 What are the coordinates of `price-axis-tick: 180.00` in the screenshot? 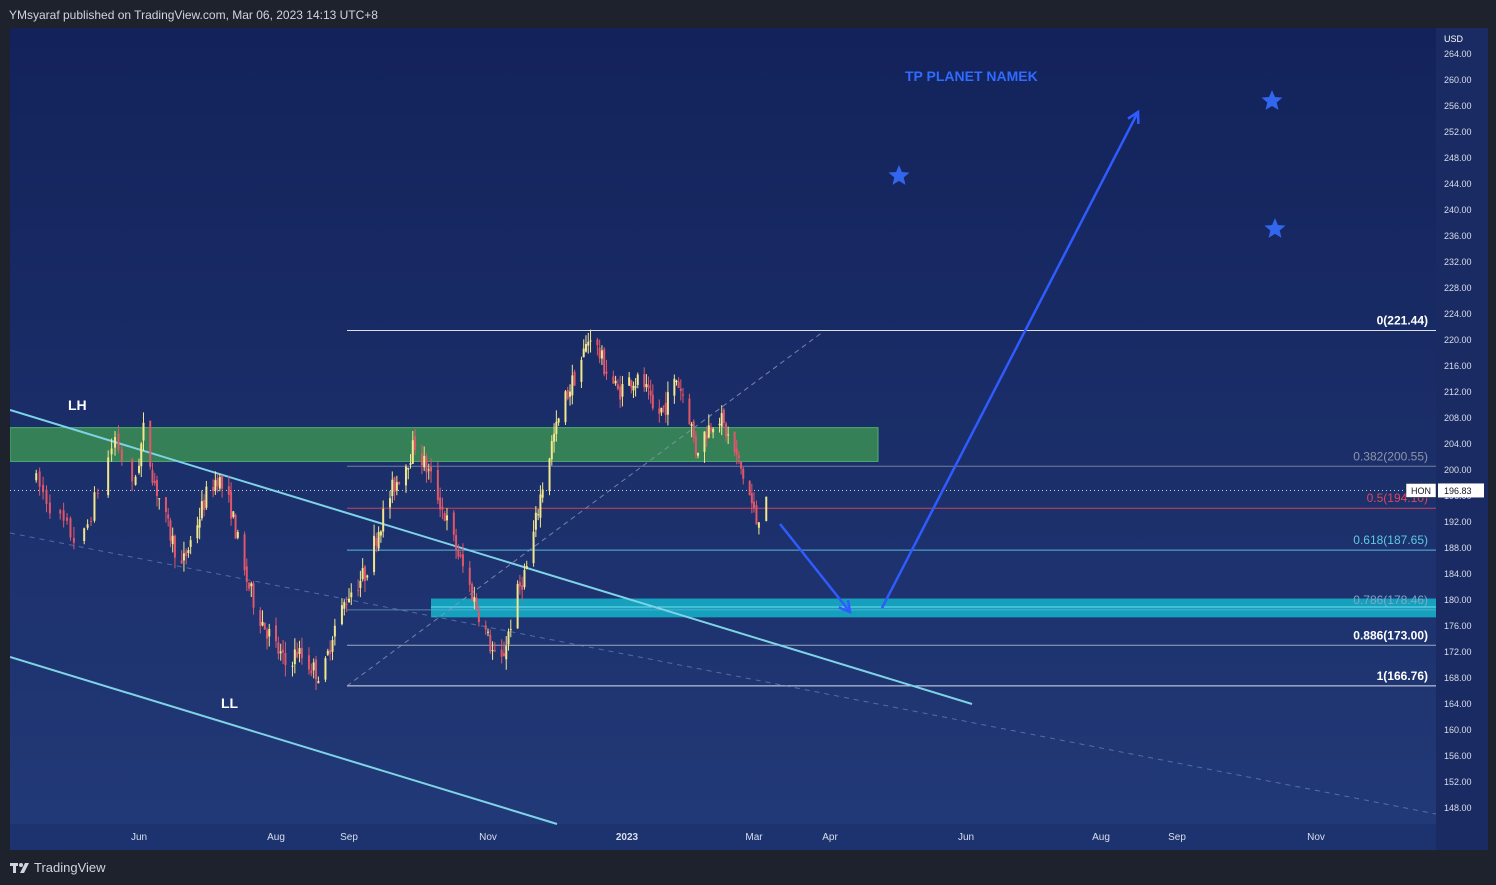 It's located at (1458, 600).